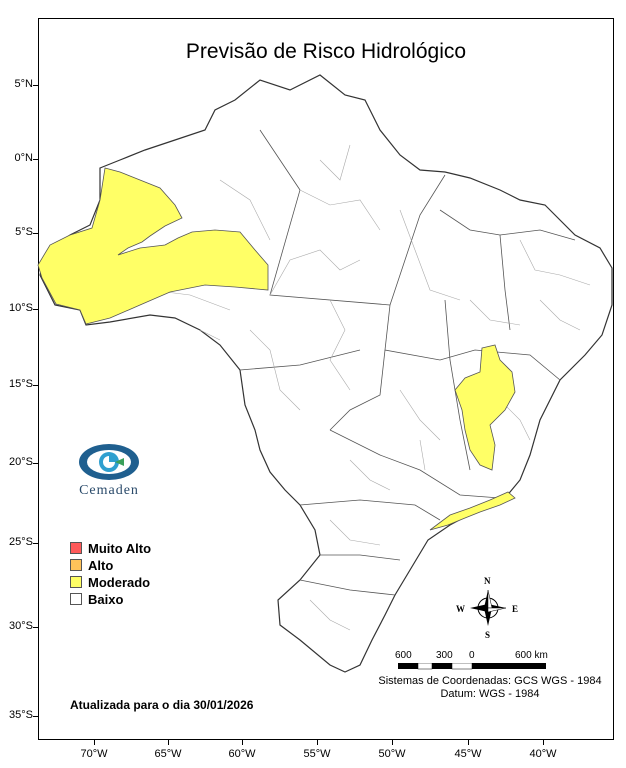 This screenshot has height=768, width=626. Describe the element at coordinates (460, 609) in the screenshot. I see `compass-w: W` at that location.